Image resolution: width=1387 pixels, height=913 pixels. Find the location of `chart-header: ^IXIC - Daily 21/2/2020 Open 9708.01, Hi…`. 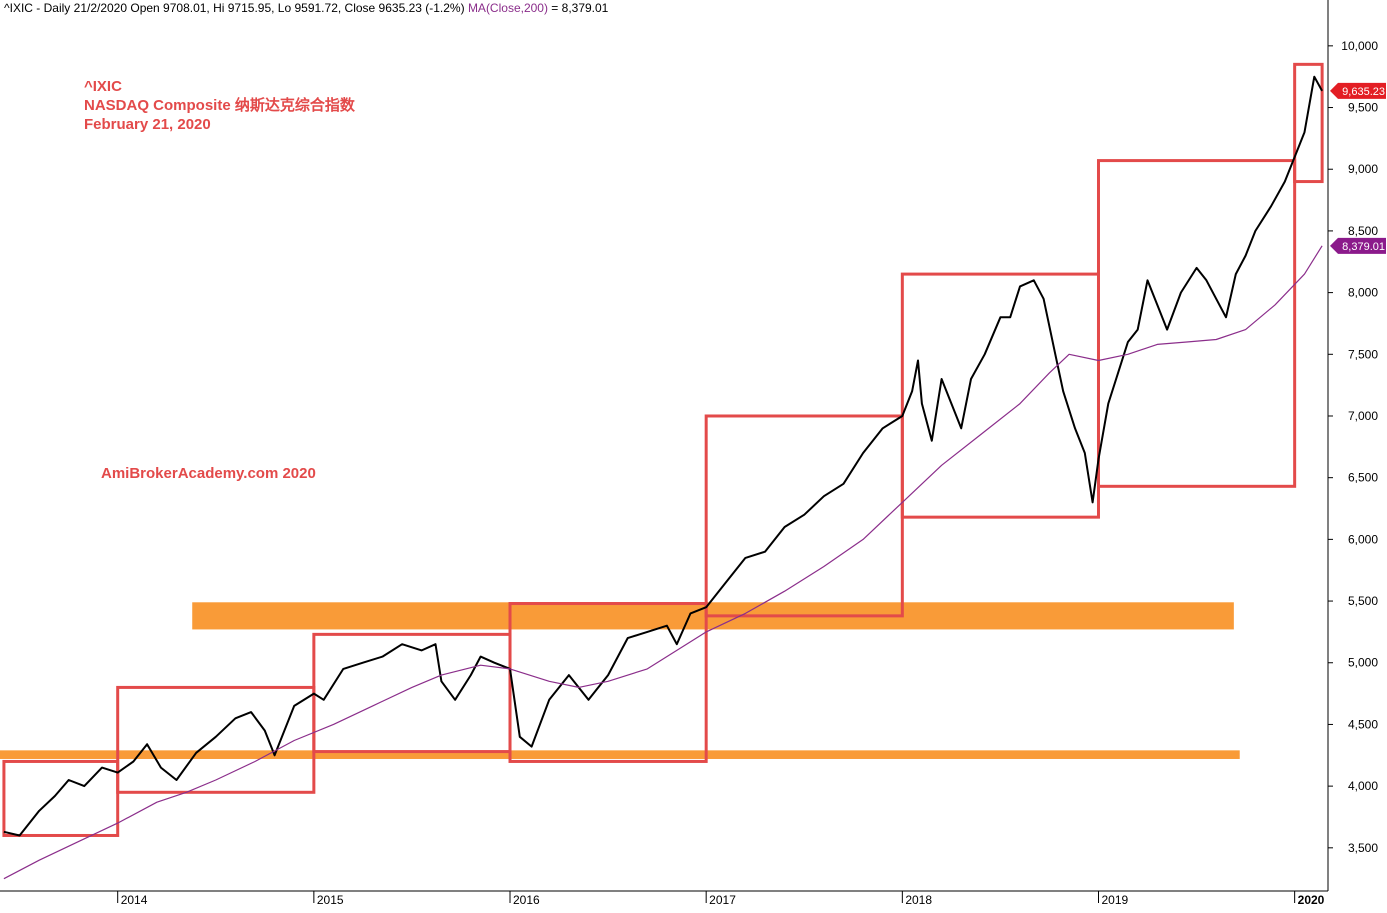

chart-header: ^IXIC - Daily 21/2/2020 Open 9708.01, Hi… is located at coordinates (306, 8).